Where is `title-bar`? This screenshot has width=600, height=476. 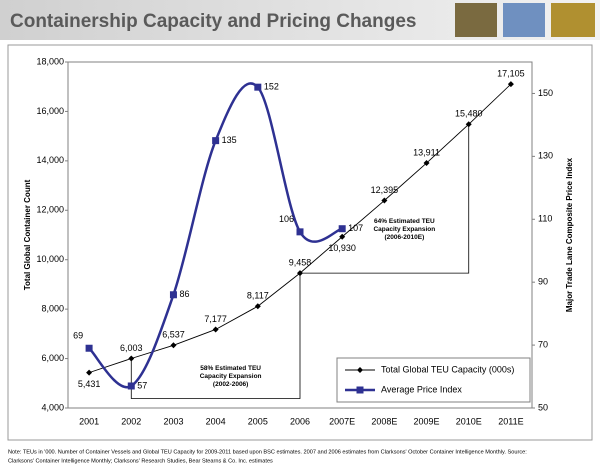 title-bar is located at coordinates (300, 20).